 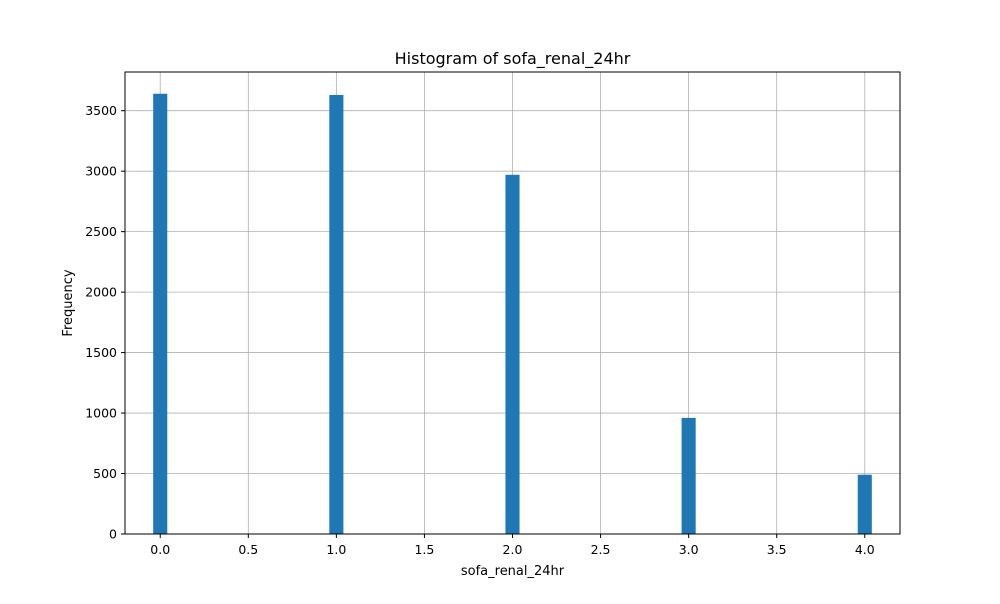 What do you see at coordinates (777, 549) in the screenshot?
I see `x-tick-label: 3.5` at bounding box center [777, 549].